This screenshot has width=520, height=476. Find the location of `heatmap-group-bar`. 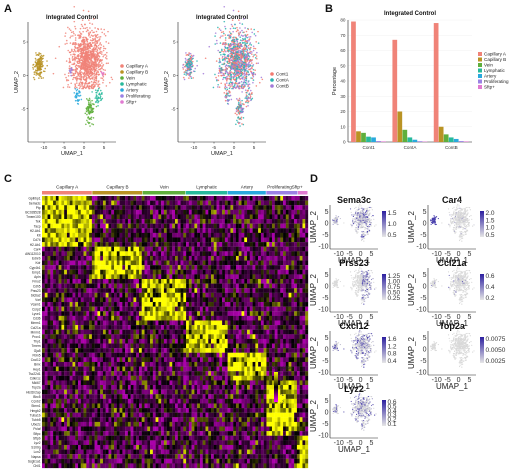

heatmap-group-bar is located at coordinates (117, 193).